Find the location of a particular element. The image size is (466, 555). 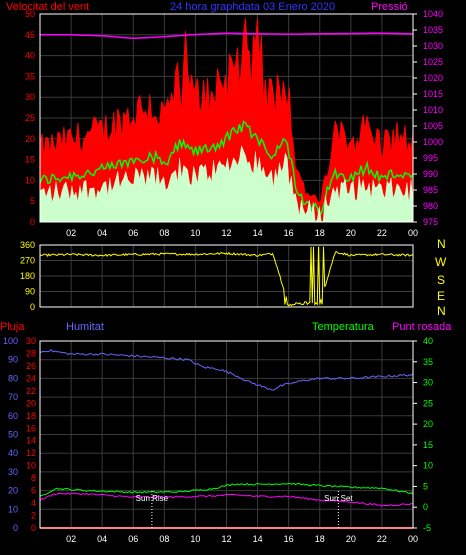

humidity-x-tick-label: 02 is located at coordinates (71, 539).